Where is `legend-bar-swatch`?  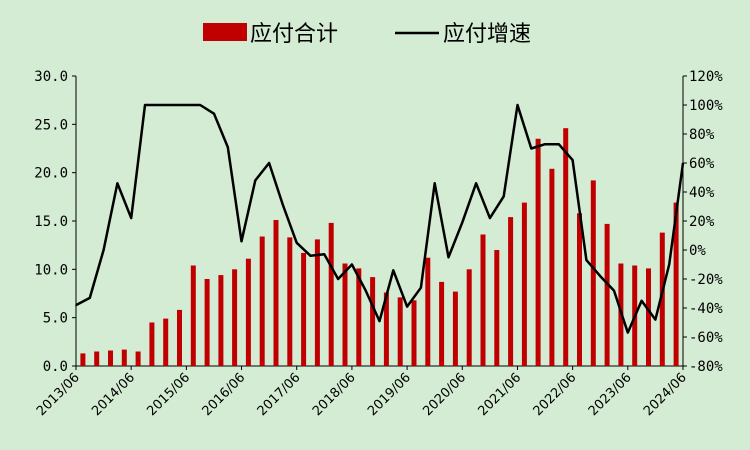 legend-bar-swatch is located at coordinates (225, 32).